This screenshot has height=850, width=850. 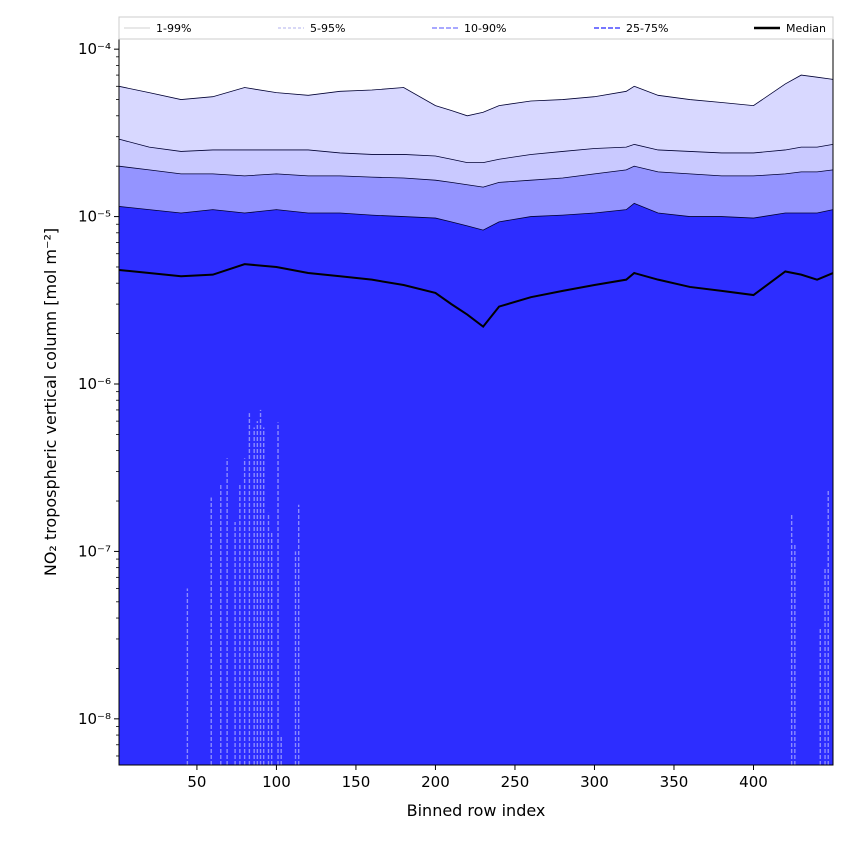 I want to click on band-5-95-edge, so click(x=476, y=151).